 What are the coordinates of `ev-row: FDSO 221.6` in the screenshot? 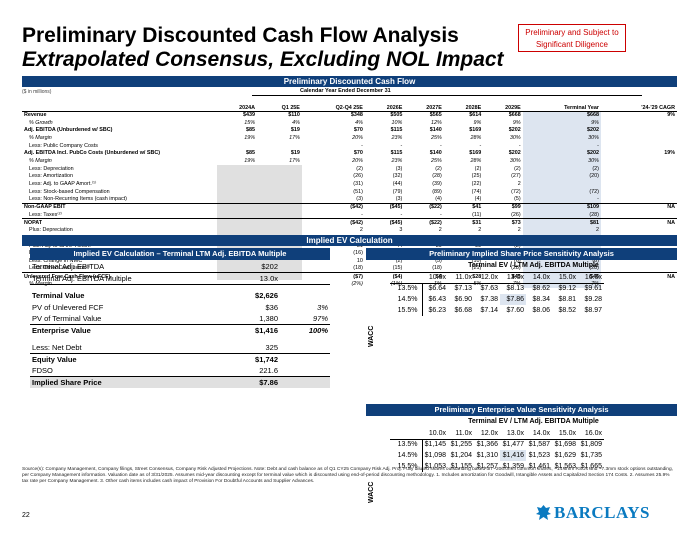 It's located at (180, 371).